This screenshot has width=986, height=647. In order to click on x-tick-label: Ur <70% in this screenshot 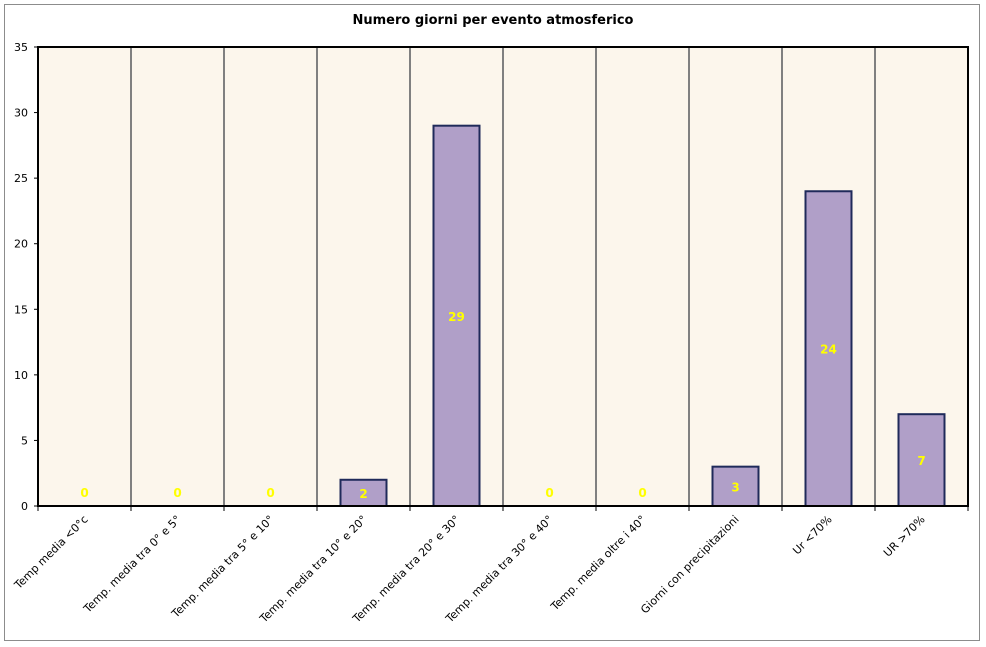, I will do `click(812, 535)`.